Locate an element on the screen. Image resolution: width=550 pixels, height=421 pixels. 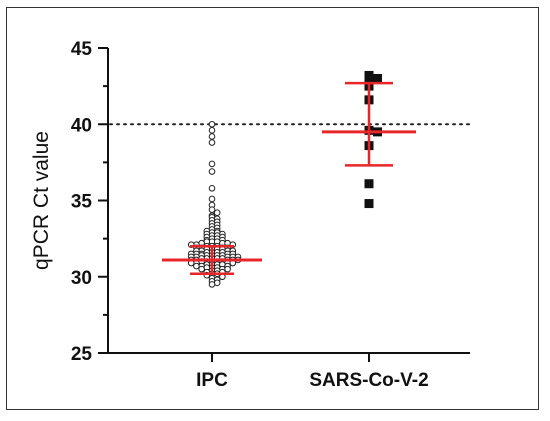
y-tick-label: 40 is located at coordinates (81, 125).